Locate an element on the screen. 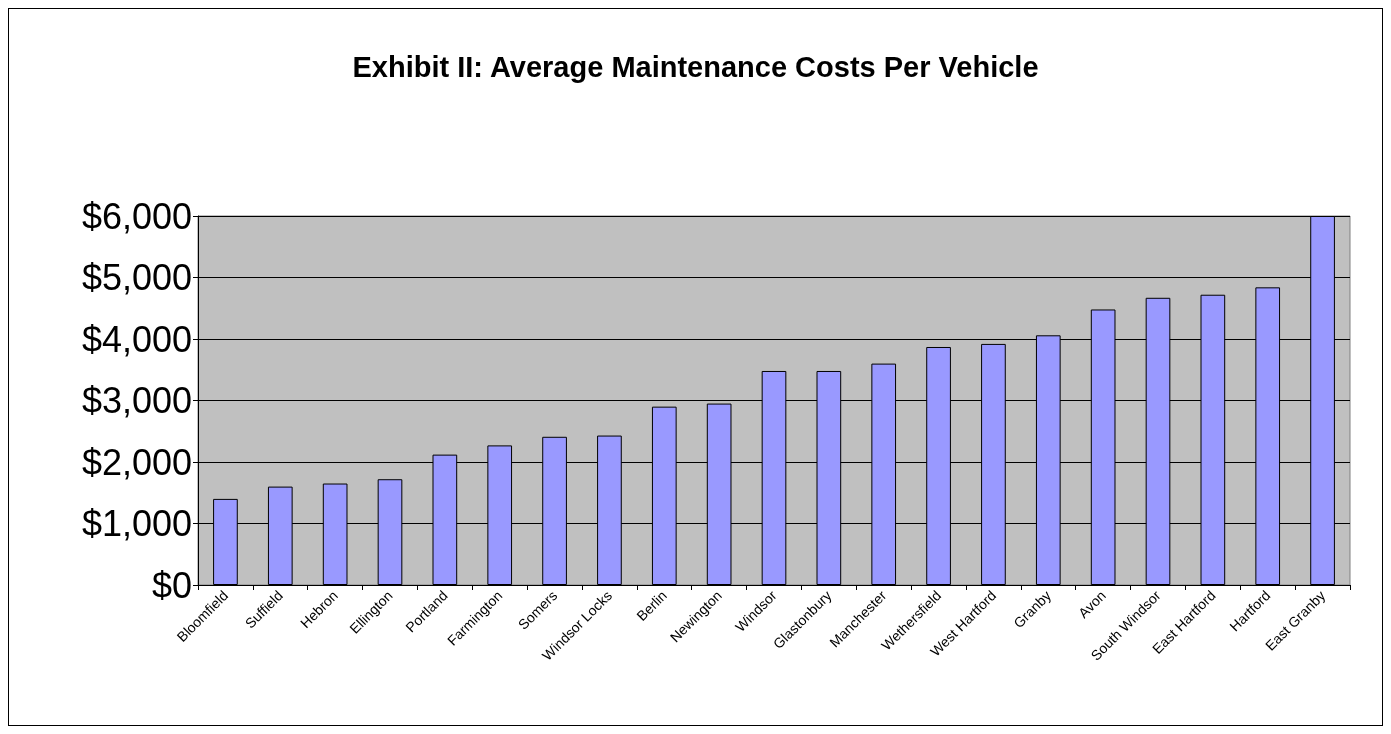 The image size is (1391, 734). y-tick-label: $3,000 is located at coordinates (136, 400).